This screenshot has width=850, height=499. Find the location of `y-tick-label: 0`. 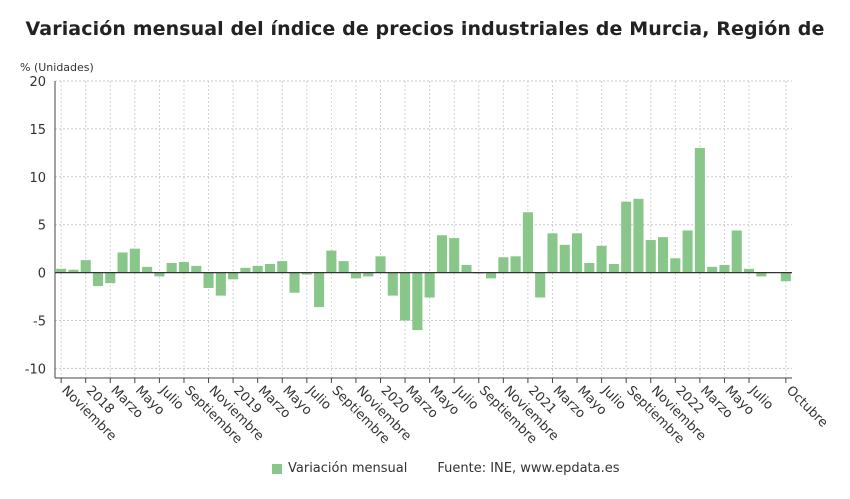

y-tick-label: 0 is located at coordinates (42, 274).